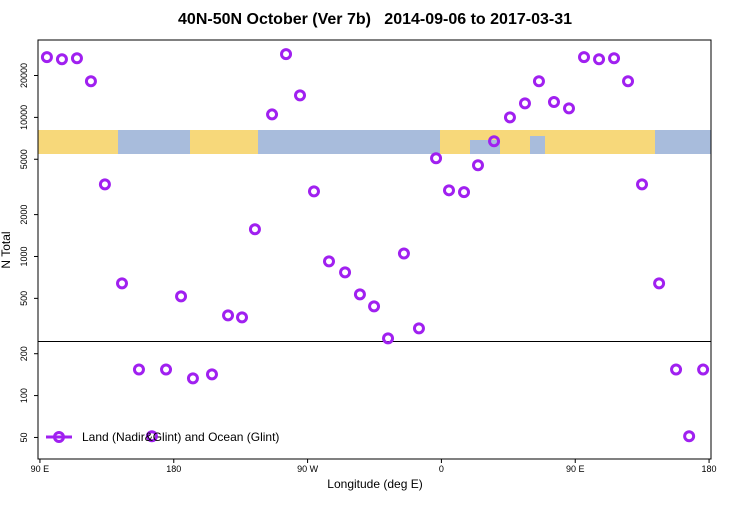 The width and height of the screenshot is (750, 505). Describe the element at coordinates (24, 215) in the screenshot. I see `y-tick-label: 2000` at that location.